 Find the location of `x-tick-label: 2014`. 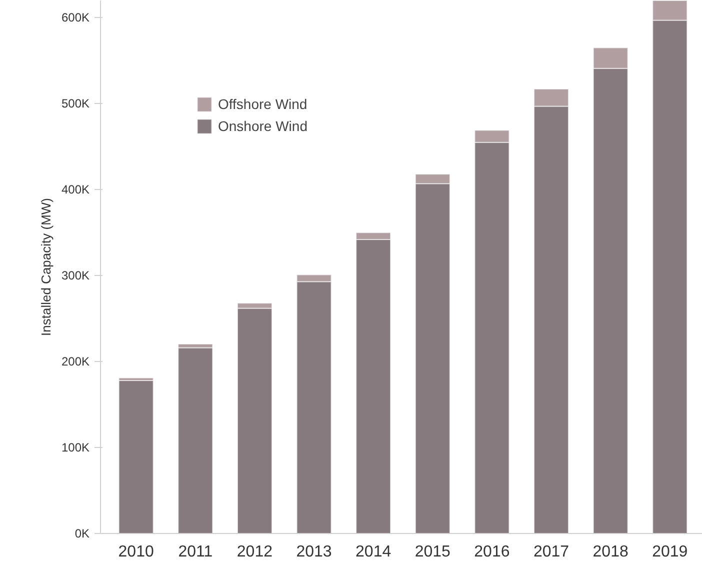

x-tick-label: 2014 is located at coordinates (374, 552).